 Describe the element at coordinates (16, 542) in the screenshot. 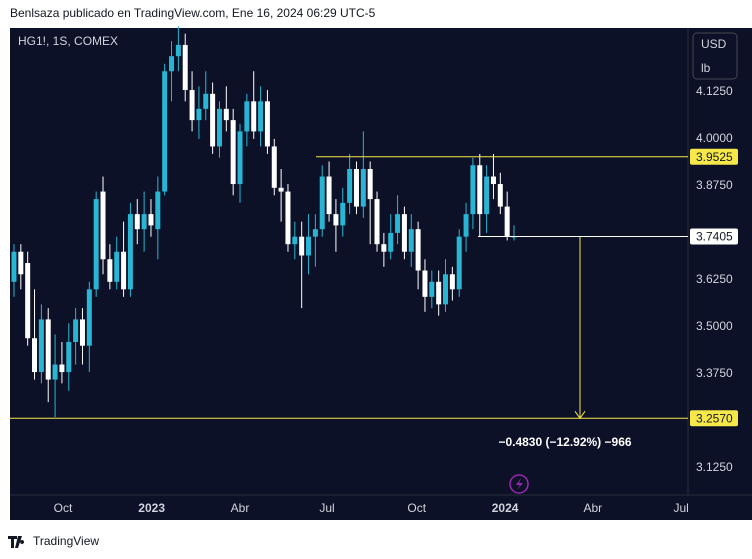

I see `brand-logo` at that location.